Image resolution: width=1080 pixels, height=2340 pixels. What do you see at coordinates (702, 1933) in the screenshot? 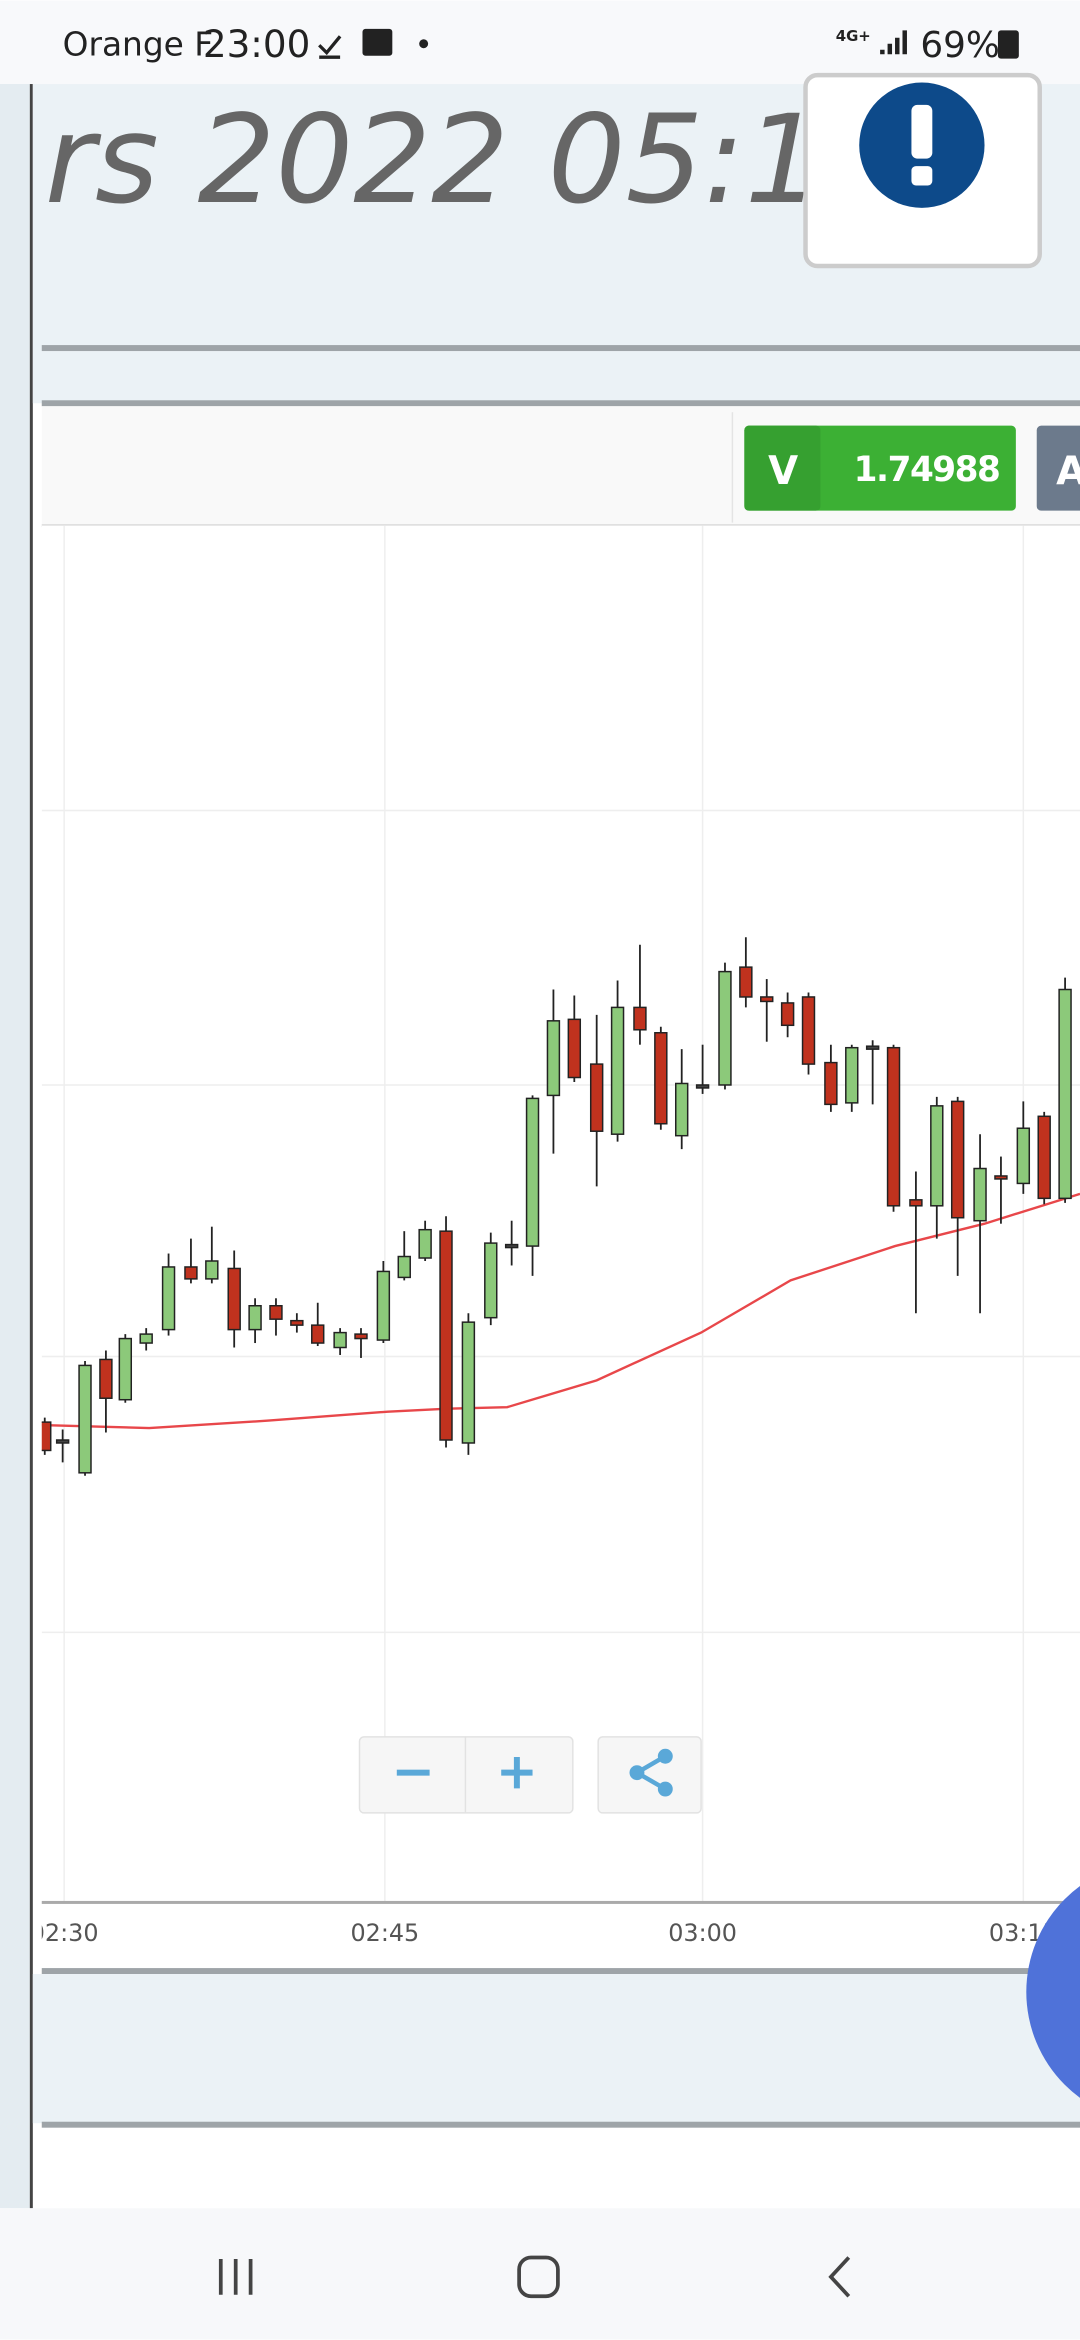
I see `x-tick-label: 03:00` at bounding box center [702, 1933].